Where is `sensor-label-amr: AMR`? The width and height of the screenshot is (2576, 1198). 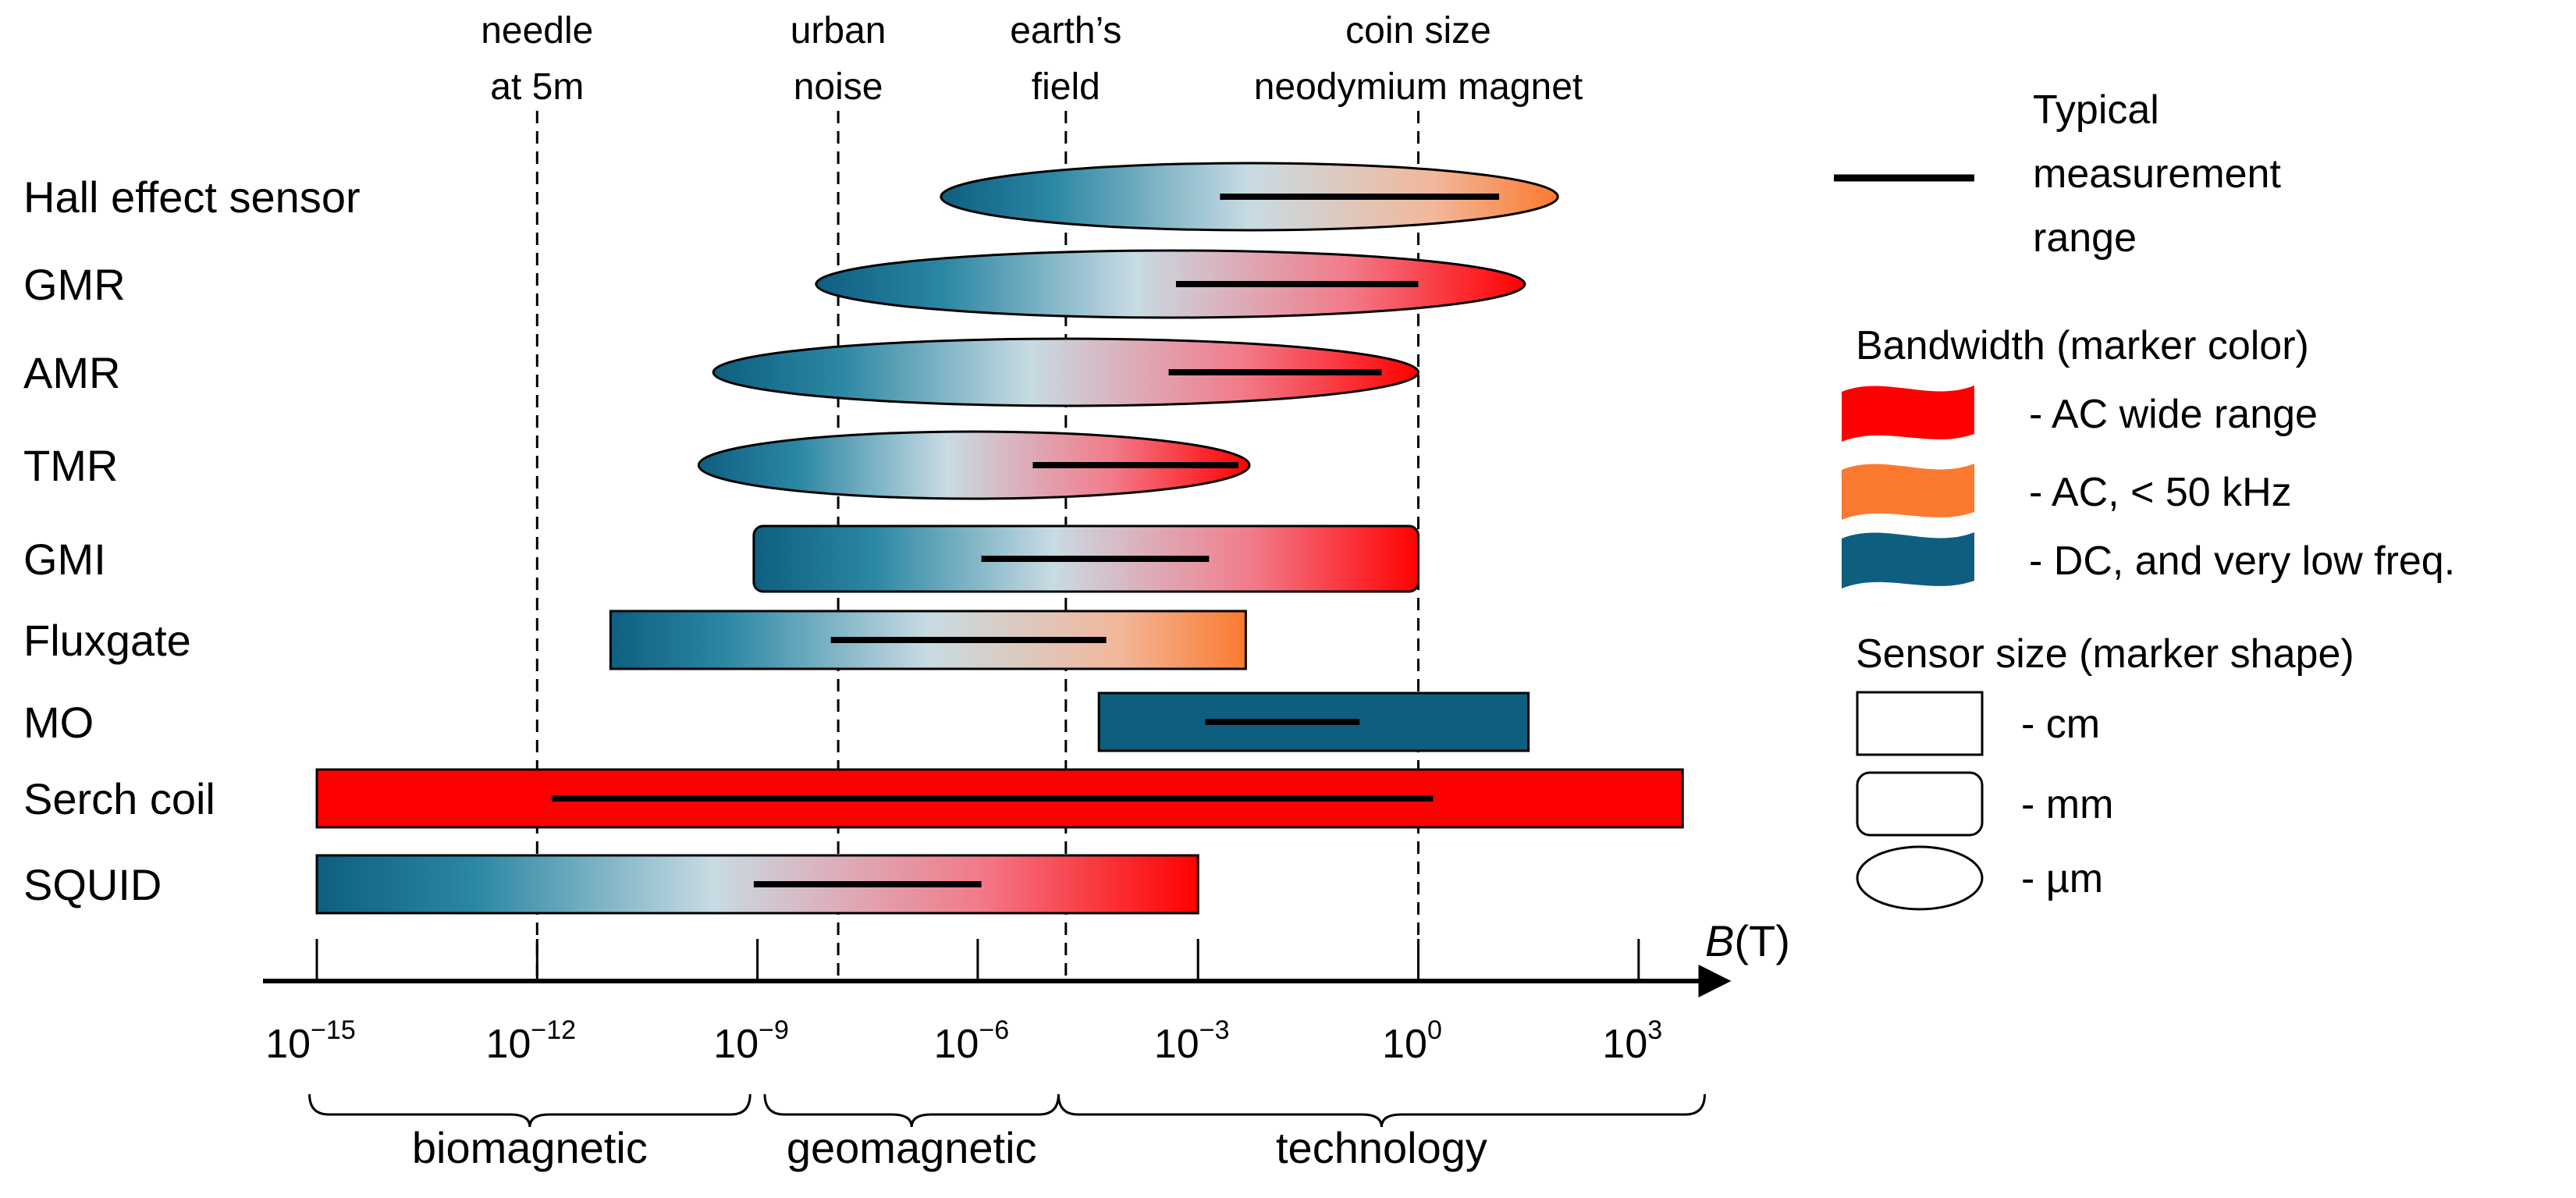 sensor-label-amr: AMR is located at coordinates (71, 372).